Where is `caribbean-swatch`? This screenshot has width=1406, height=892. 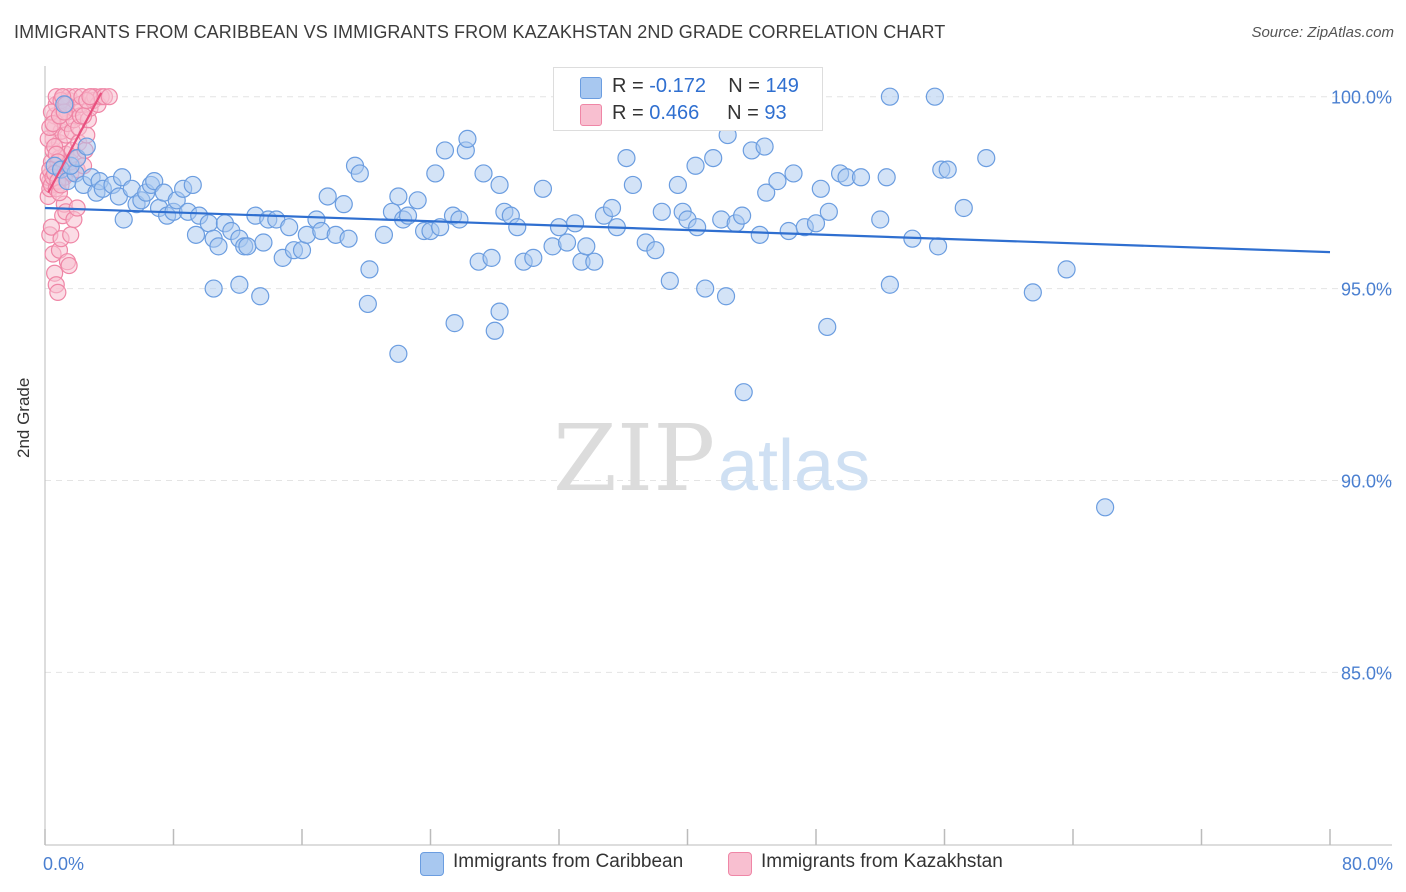
caribbean-swatch is located at coordinates (591, 88).